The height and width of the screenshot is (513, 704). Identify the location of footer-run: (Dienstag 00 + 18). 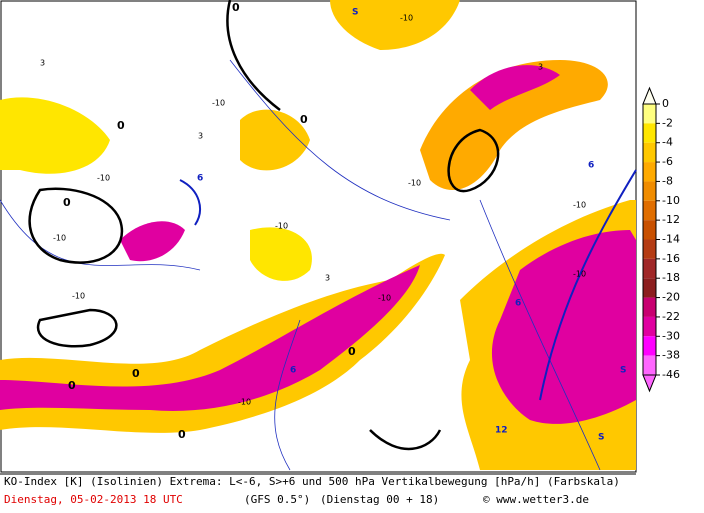
(379, 499).